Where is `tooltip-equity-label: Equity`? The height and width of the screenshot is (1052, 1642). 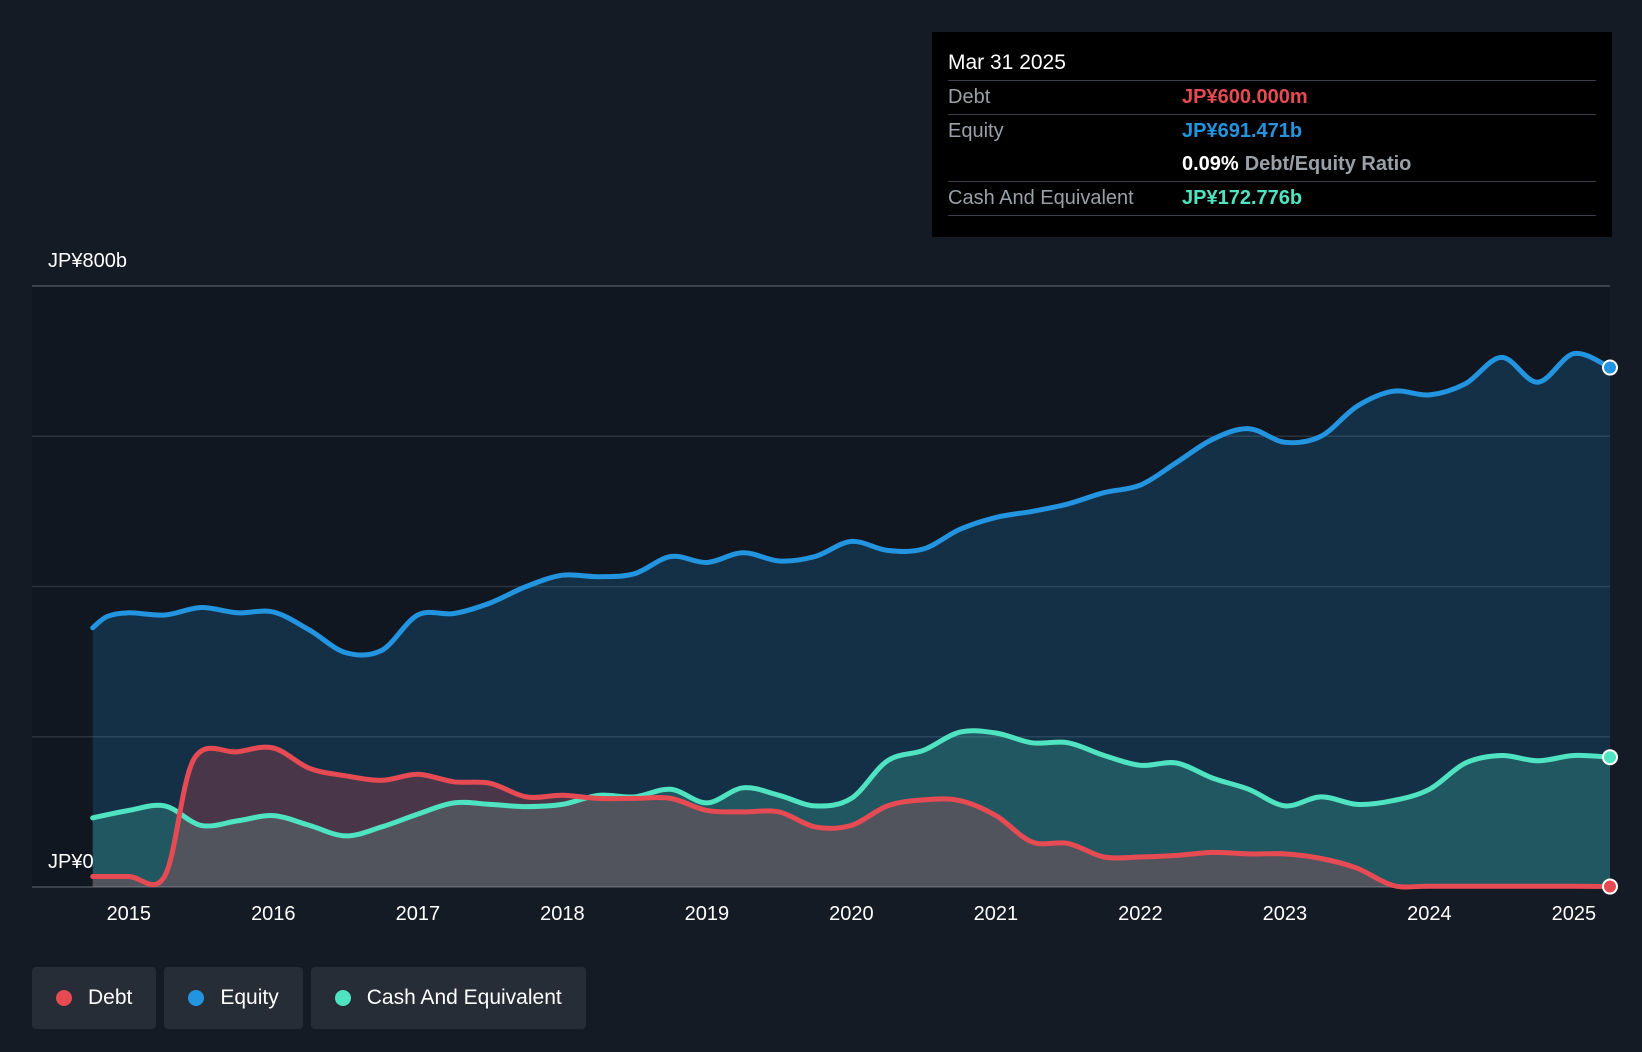 tooltip-equity-label: Equity is located at coordinates (976, 131).